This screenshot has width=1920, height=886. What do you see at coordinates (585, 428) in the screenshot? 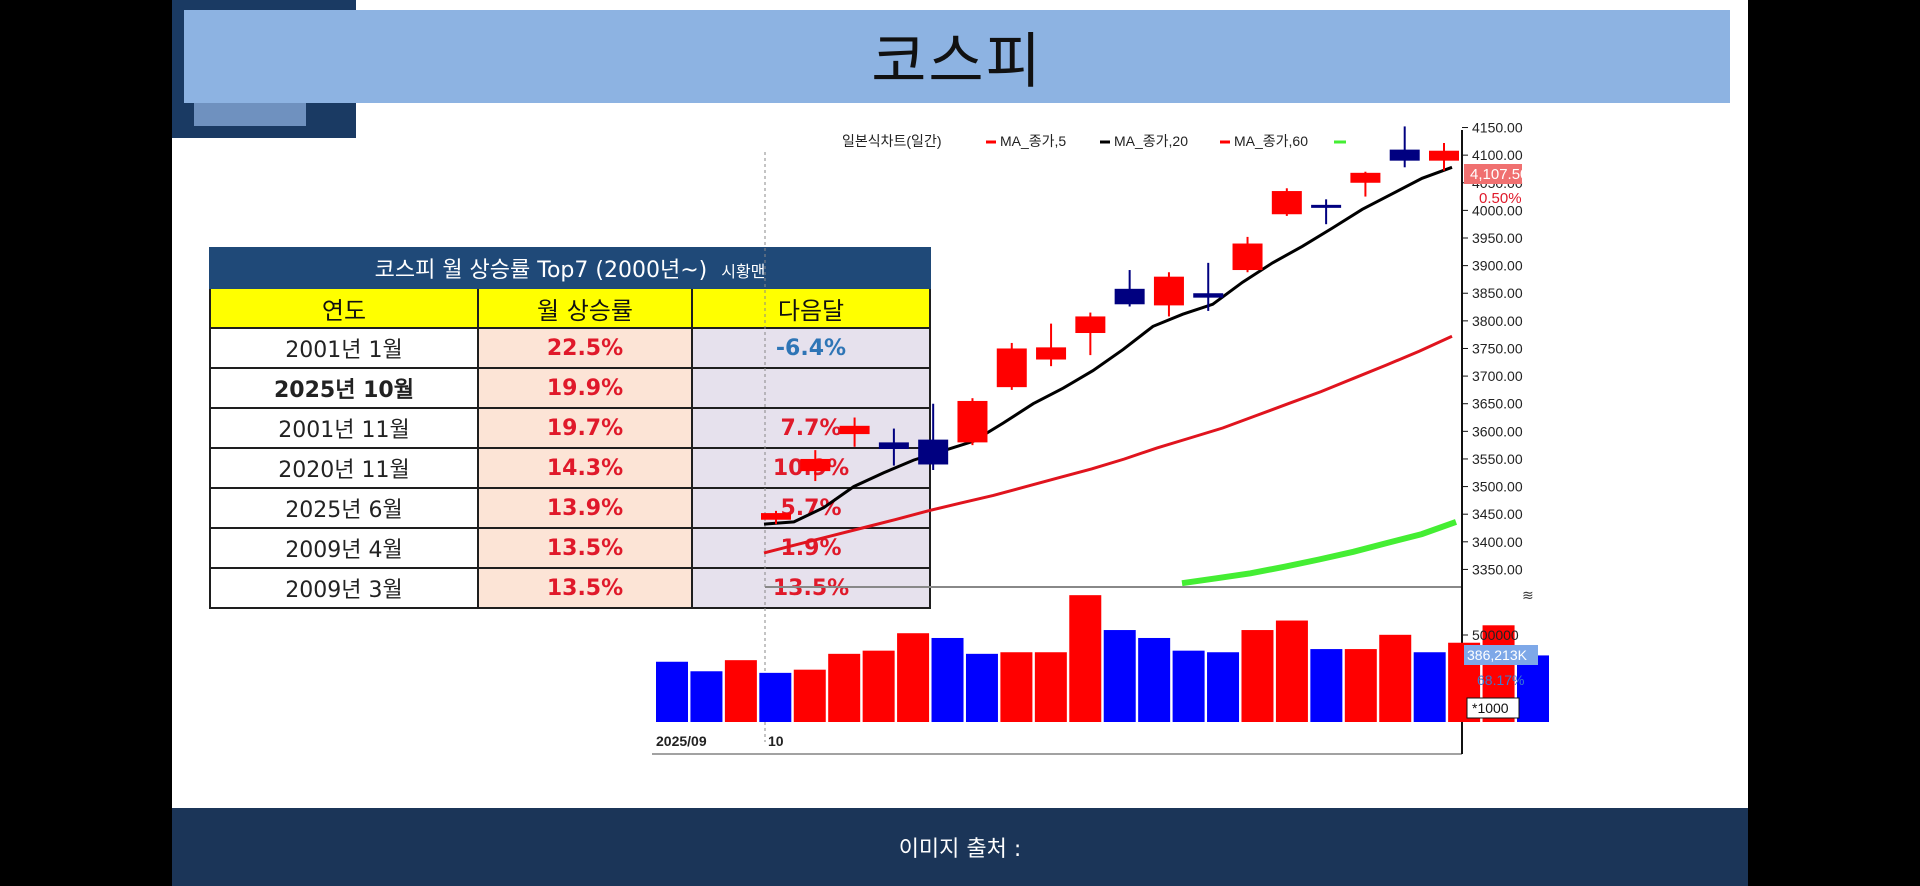
I see `rate-cell: 19.7%` at bounding box center [585, 428].